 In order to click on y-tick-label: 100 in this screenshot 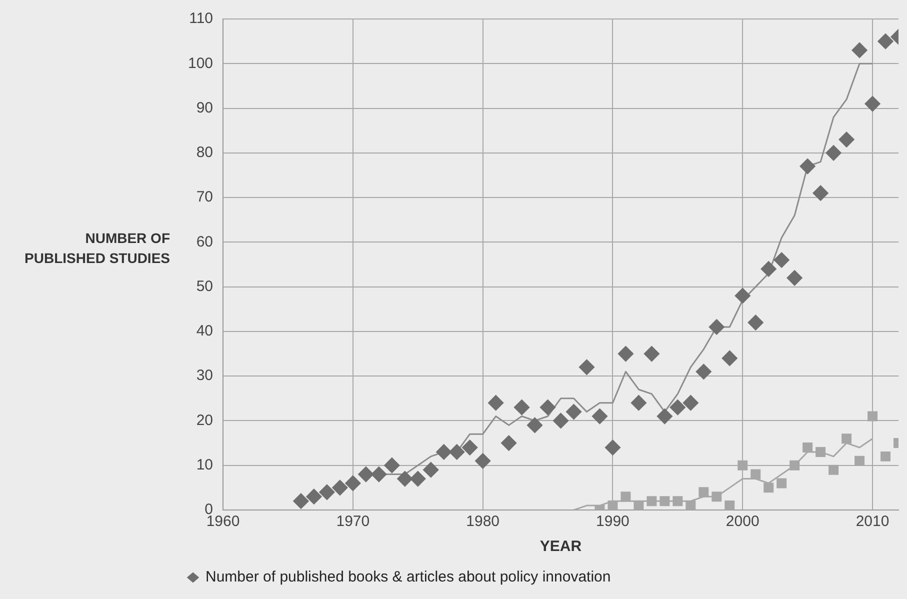, I will do `click(201, 63)`.